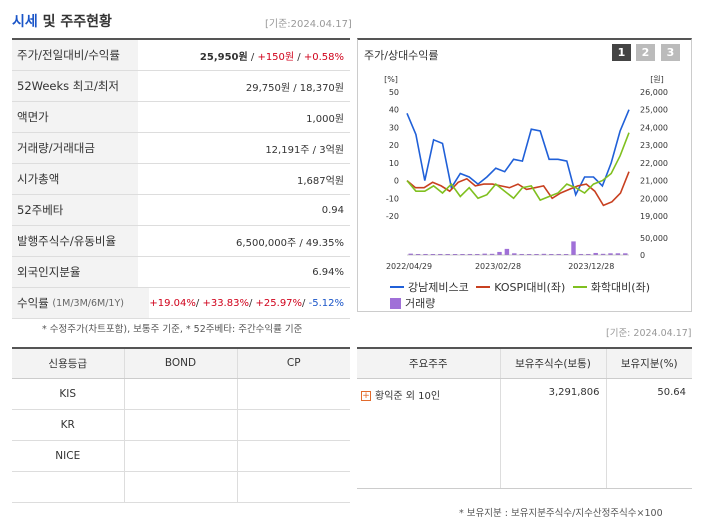 The height and width of the screenshot is (525, 702). What do you see at coordinates (654, 181) in the screenshot?
I see `right-tick-label: 21,000` at bounding box center [654, 181].